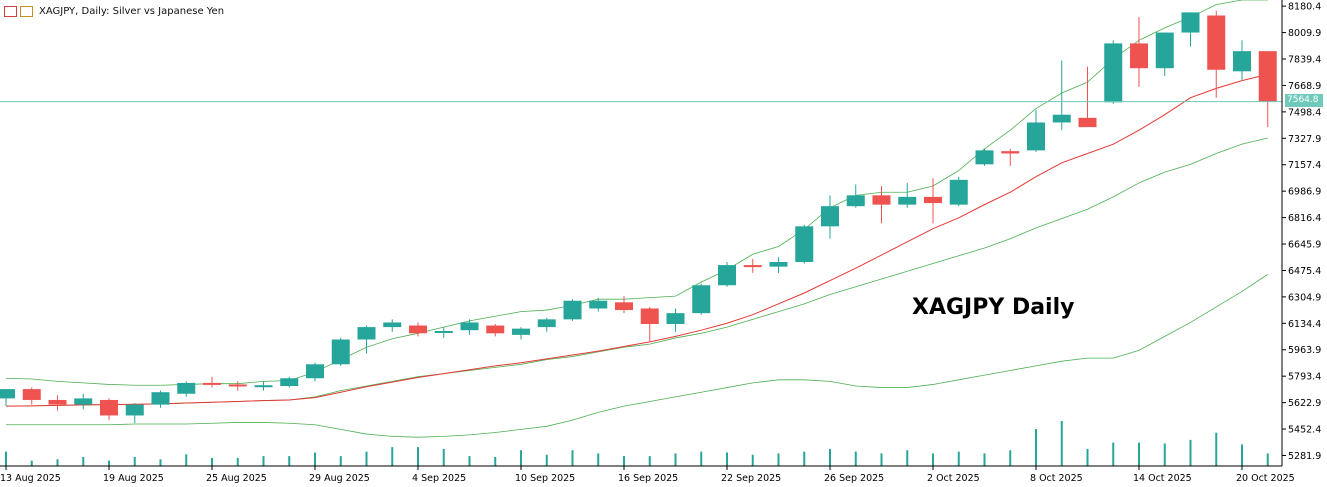  What do you see at coordinates (1304, 324) in the screenshot?
I see `price-tick-label: 6134.4` at bounding box center [1304, 324].